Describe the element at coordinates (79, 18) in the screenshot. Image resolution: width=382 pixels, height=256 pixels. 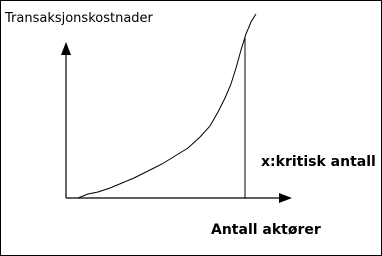
I see `y-axis-label: Transaksjonskostnader` at that location.